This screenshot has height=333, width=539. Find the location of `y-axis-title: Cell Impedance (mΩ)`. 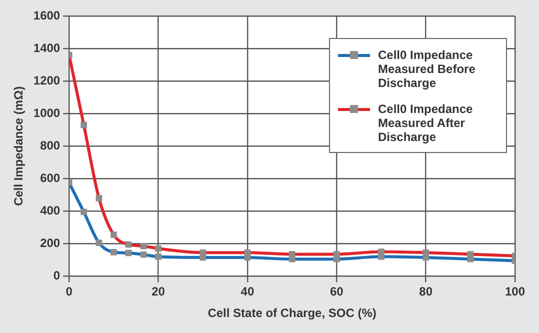

y-axis-title: Cell Impedance (mΩ) is located at coordinates (19, 146).